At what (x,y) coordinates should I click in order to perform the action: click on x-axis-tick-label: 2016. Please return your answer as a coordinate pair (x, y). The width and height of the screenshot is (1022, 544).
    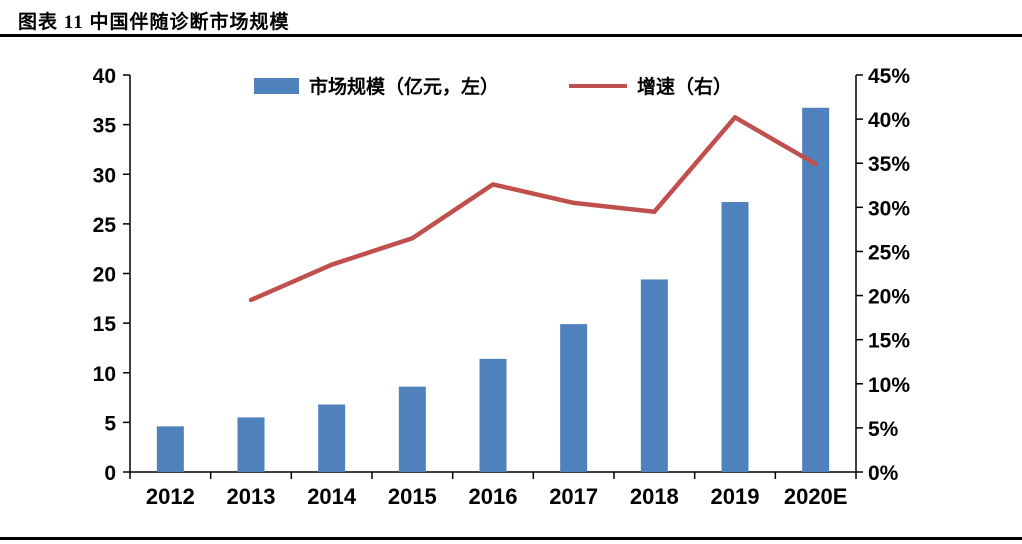
    Looking at the image, I should click on (493, 496).